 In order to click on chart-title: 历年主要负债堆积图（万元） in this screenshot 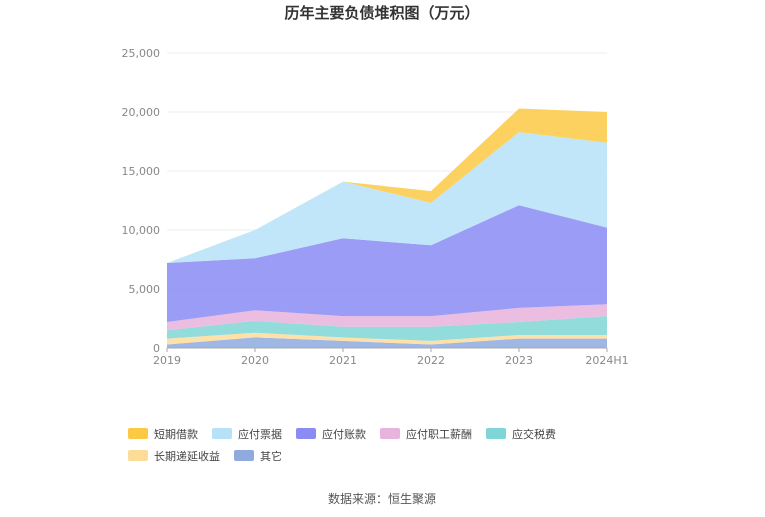, I will do `click(381, 13)`.